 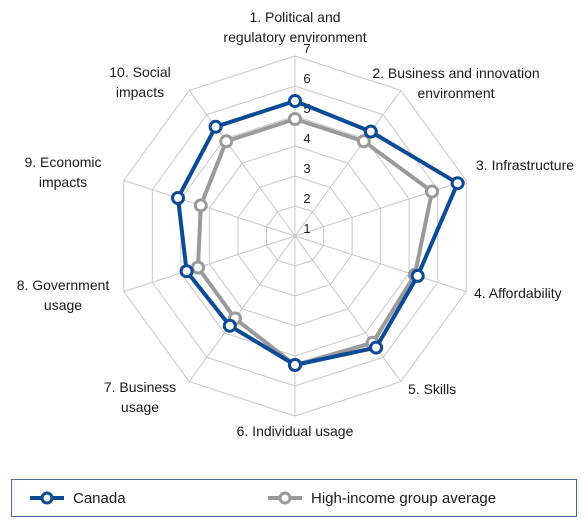 I want to click on tick-label: 3, so click(x=306, y=168).